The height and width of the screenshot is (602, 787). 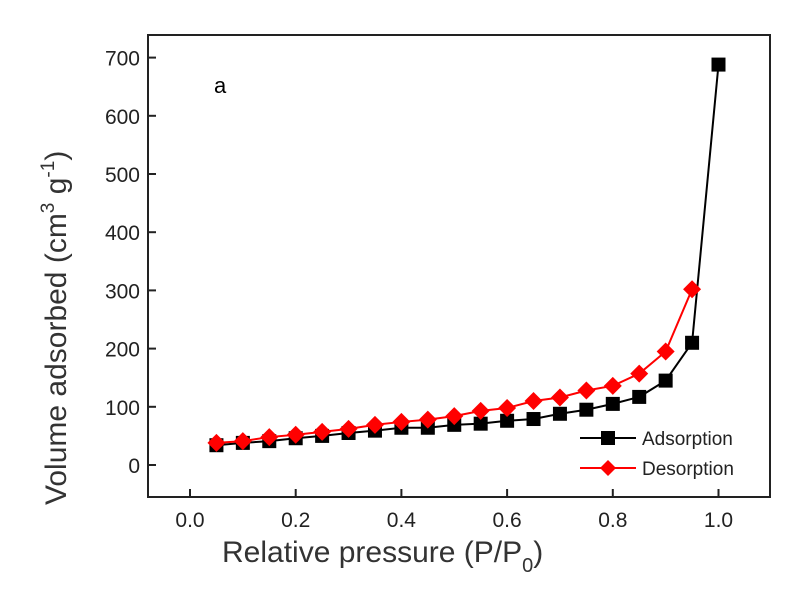 What do you see at coordinates (134, 466) in the screenshot?
I see `y-tick-label: 0` at bounding box center [134, 466].